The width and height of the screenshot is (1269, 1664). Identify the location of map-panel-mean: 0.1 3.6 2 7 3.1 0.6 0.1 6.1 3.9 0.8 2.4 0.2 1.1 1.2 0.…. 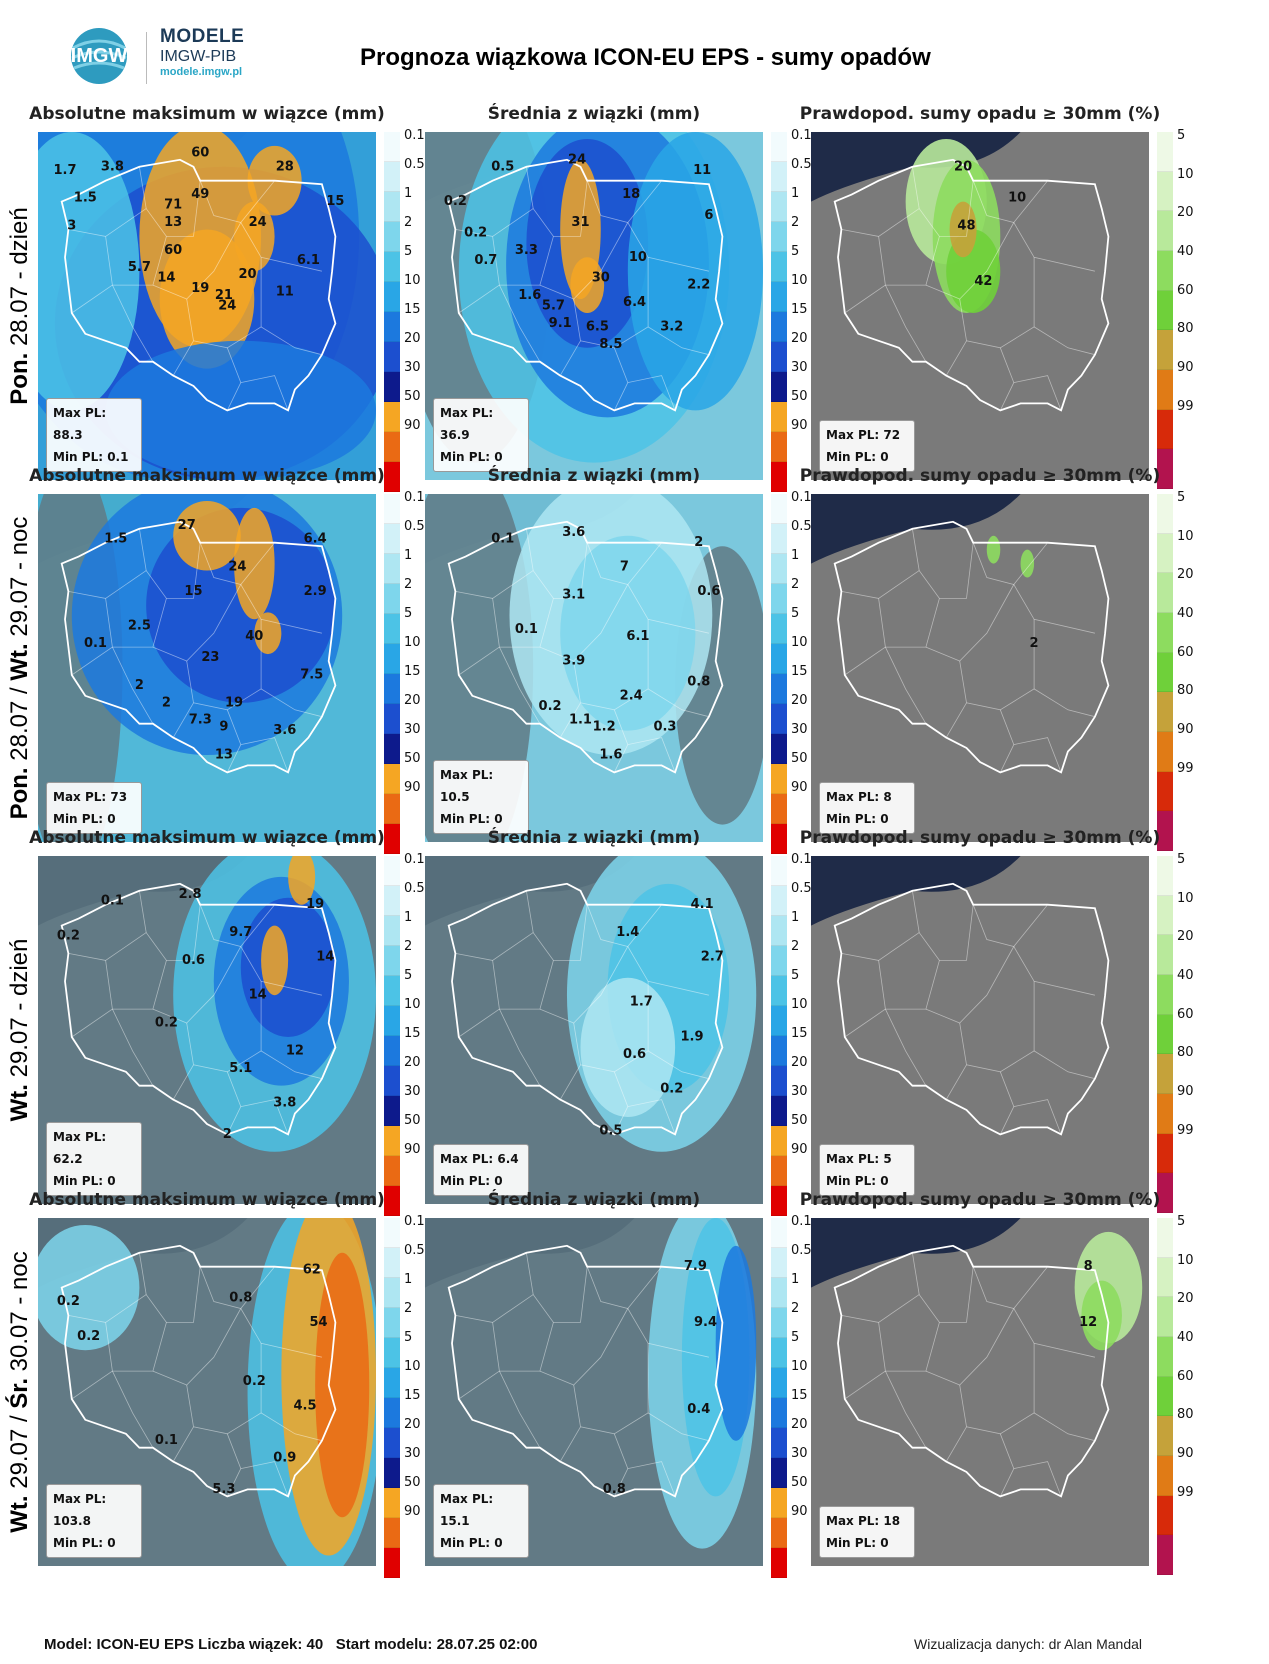
(594, 668).